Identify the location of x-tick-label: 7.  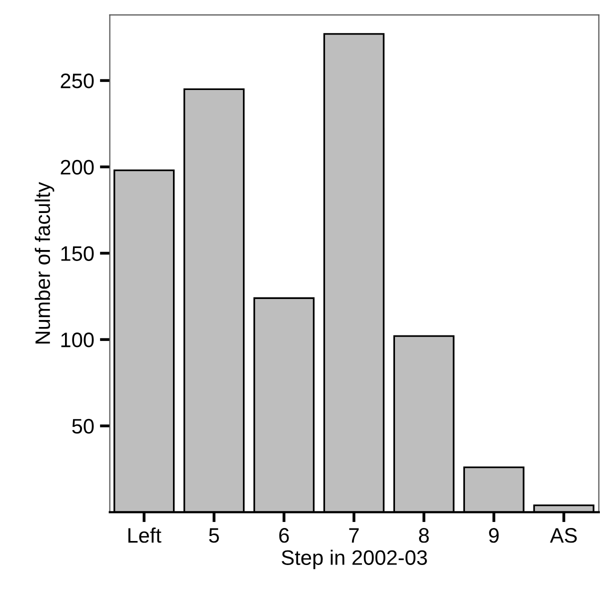
(354, 535).